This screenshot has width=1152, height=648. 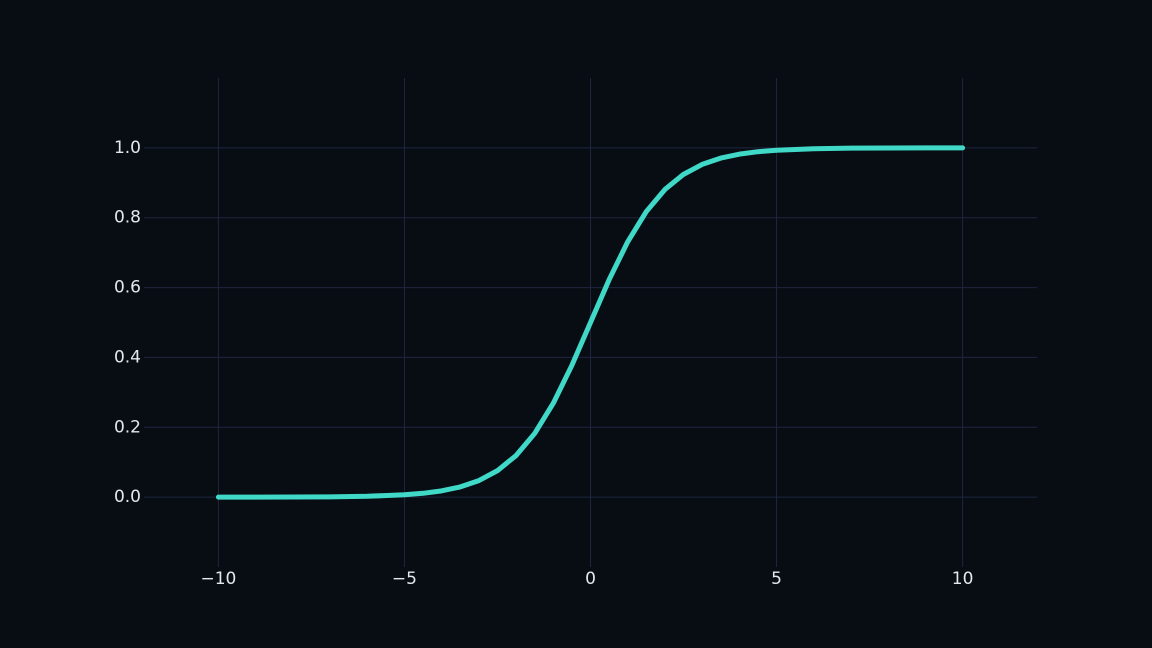 What do you see at coordinates (218, 579) in the screenshot?
I see `x-tick-label: −10` at bounding box center [218, 579].